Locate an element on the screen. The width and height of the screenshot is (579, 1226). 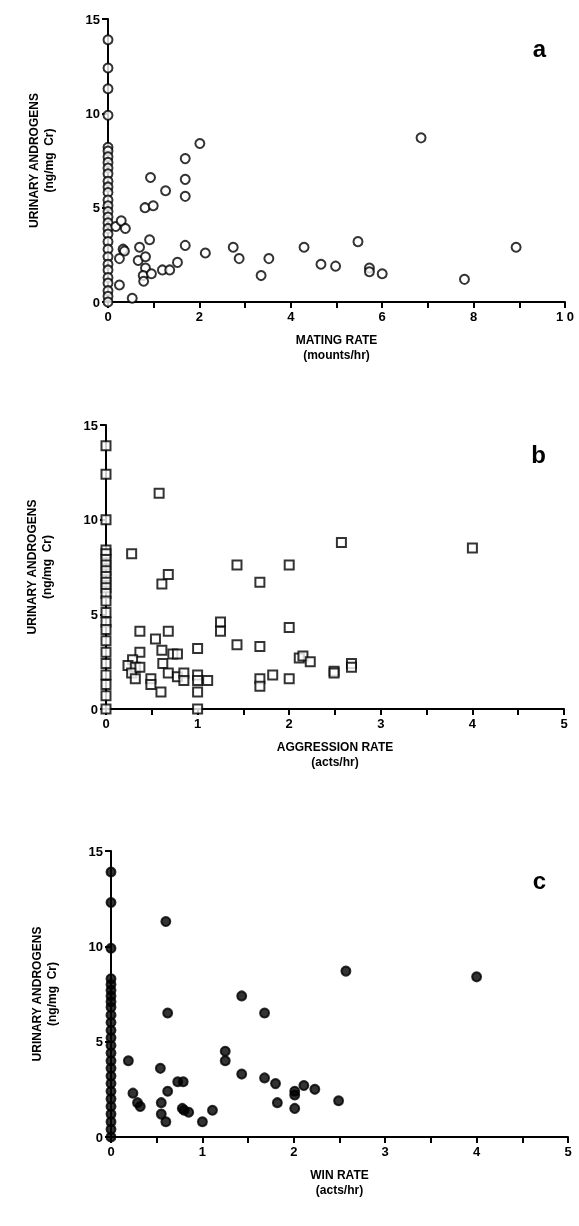
x-tick-label: 1 0 is located at coordinates (565, 316).